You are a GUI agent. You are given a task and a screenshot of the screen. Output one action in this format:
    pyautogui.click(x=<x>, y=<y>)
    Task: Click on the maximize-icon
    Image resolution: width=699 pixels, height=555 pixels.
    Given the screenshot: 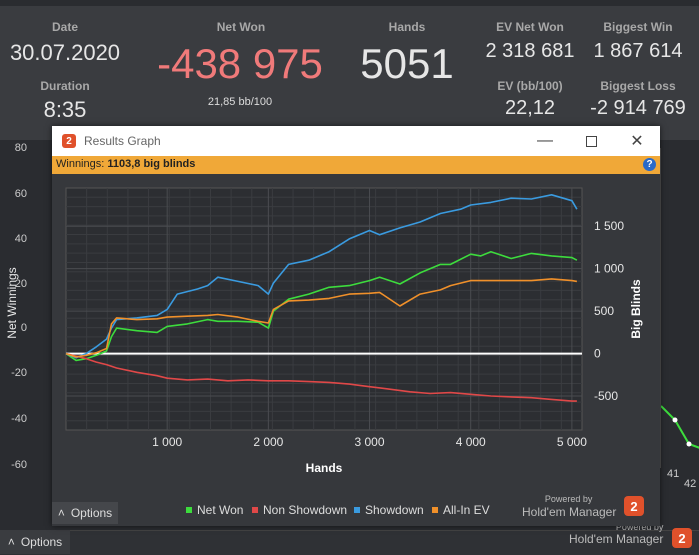 What is the action you would take?
    pyautogui.click(x=591, y=141)
    